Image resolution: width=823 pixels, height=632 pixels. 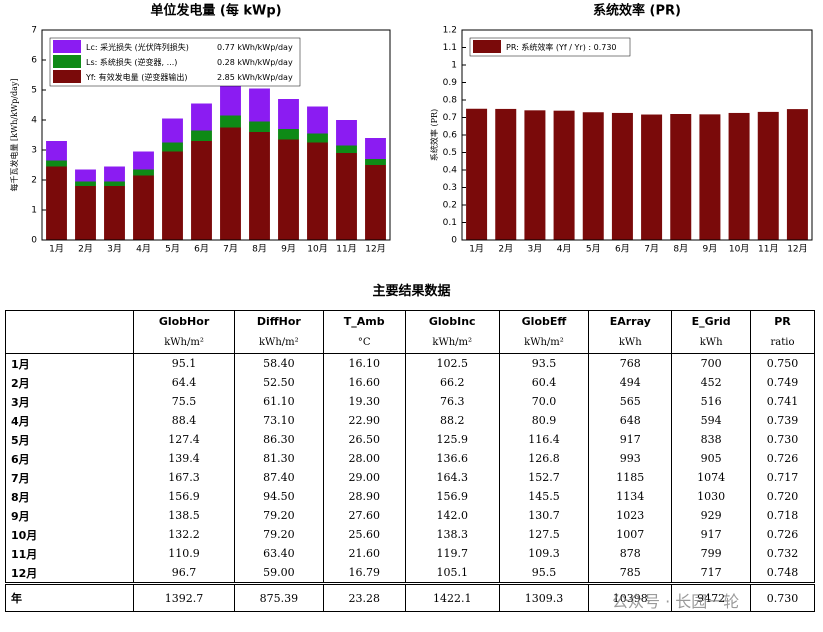 What do you see at coordinates (137, 47) in the screenshot?
I see `legend-label: Lc: 采光损失 (光伏阵列损失)` at bounding box center [137, 47].